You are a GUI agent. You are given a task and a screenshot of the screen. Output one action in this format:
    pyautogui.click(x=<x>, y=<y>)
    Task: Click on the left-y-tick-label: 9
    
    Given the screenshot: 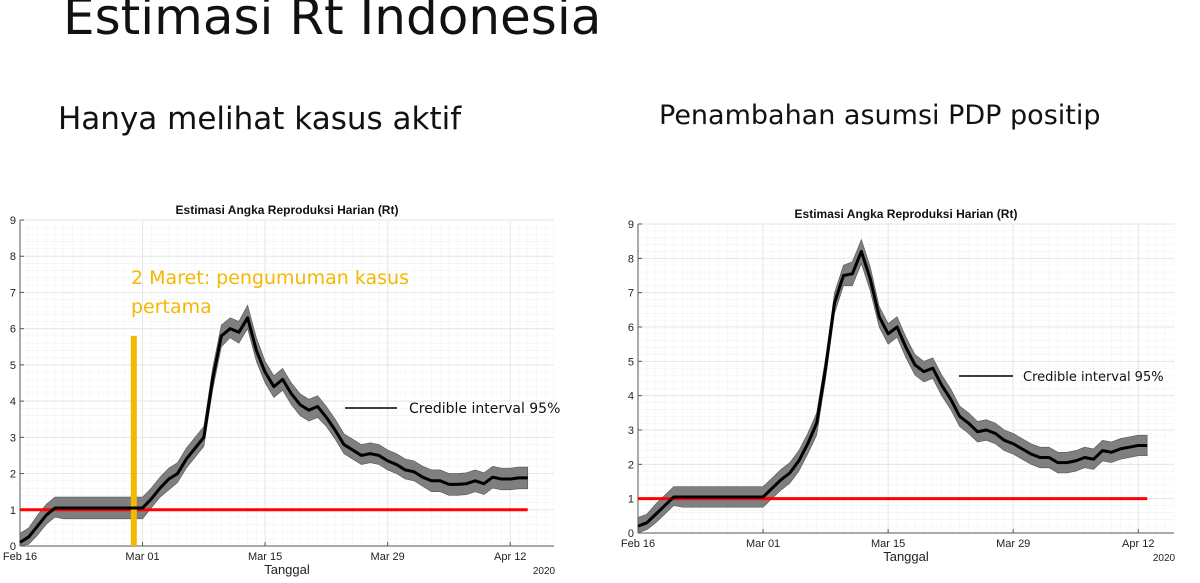 What is the action you would take?
    pyautogui.click(x=13, y=221)
    